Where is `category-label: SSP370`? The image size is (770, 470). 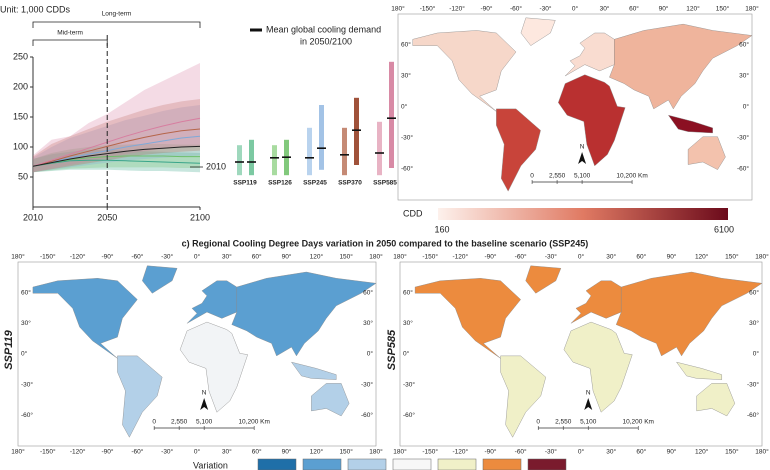
category-label: SSP370 is located at coordinates (350, 183).